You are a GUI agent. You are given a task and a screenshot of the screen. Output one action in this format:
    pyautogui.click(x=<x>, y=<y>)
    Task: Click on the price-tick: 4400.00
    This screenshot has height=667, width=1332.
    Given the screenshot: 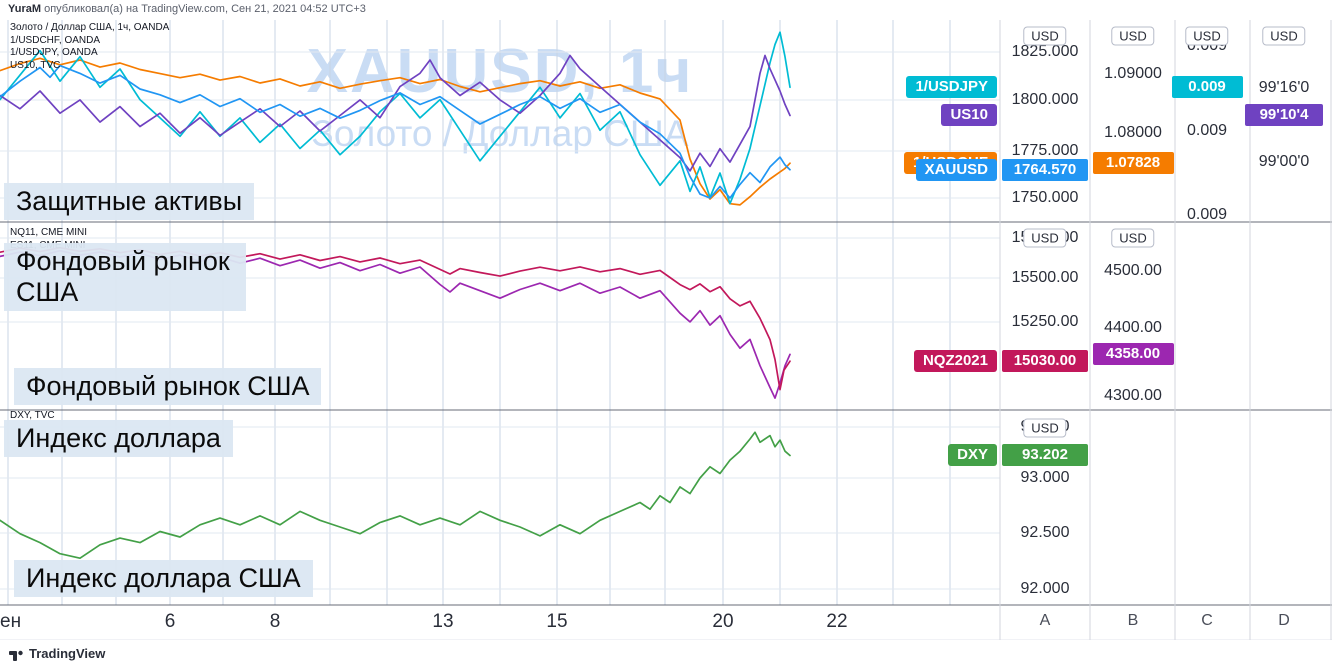 What is the action you would take?
    pyautogui.click(x=1133, y=327)
    